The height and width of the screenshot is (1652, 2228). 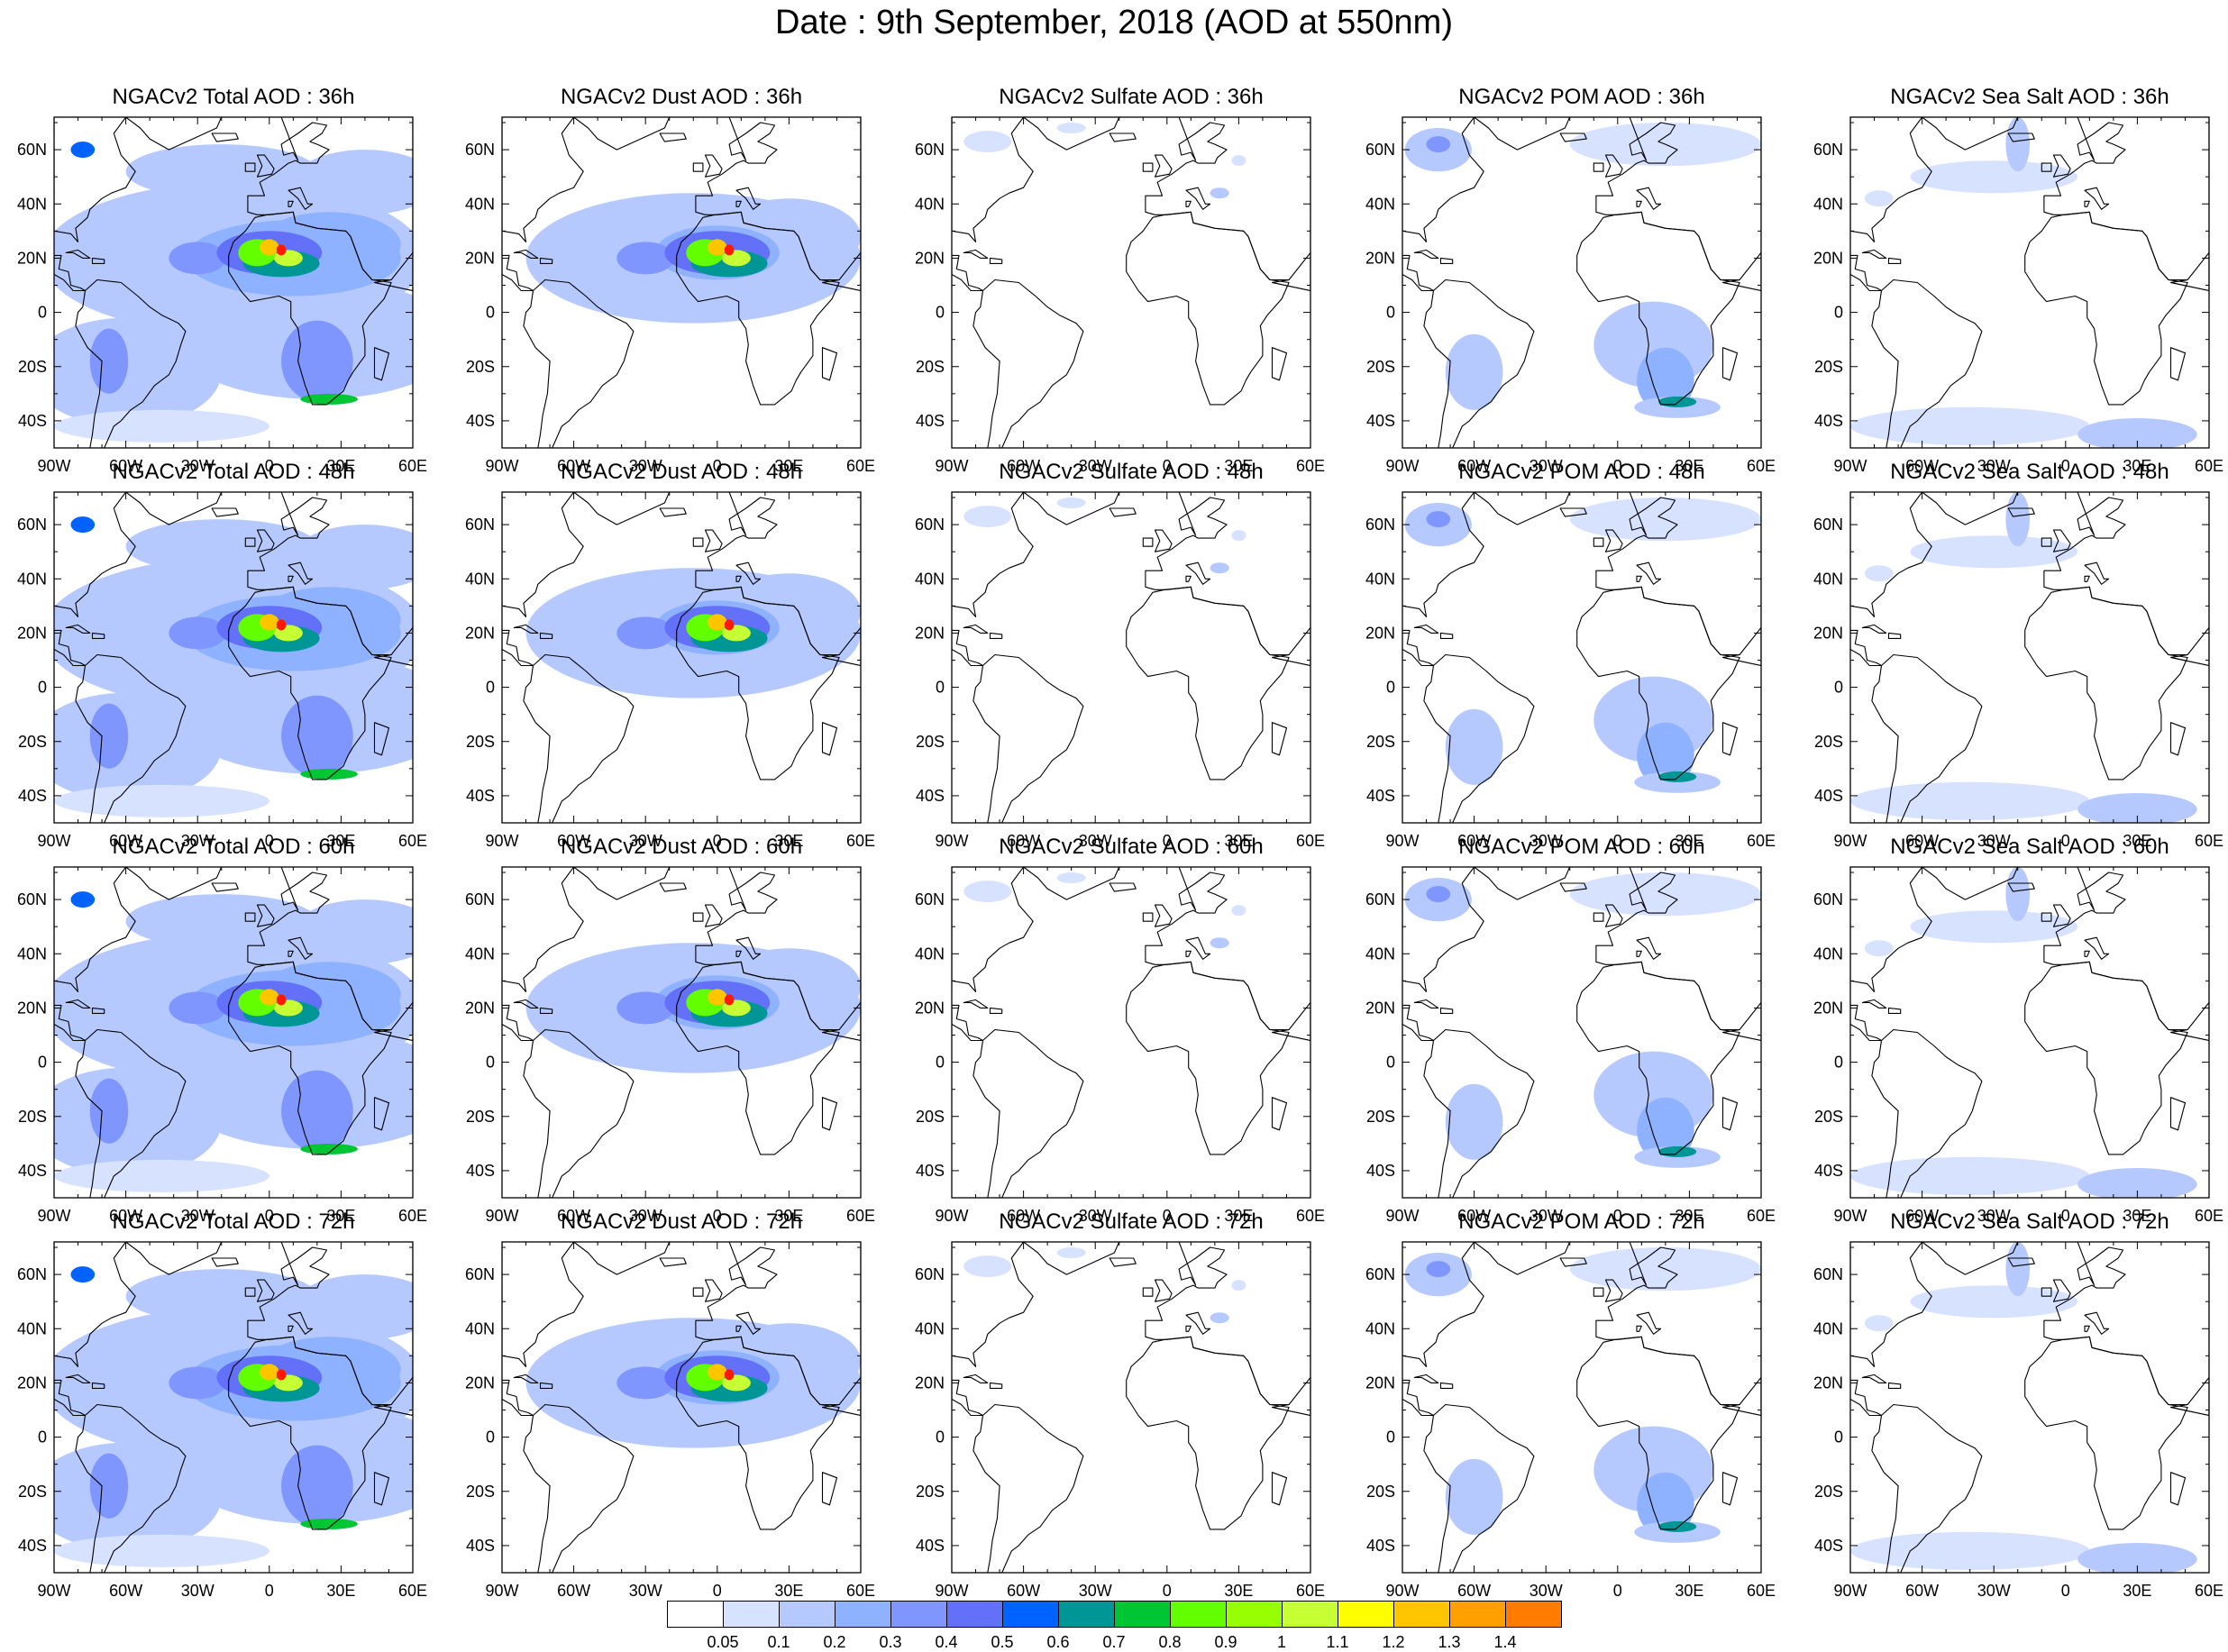 I want to click on panel-title: NGACv2 Sulfate AOD : 48h, so click(x=1131, y=472).